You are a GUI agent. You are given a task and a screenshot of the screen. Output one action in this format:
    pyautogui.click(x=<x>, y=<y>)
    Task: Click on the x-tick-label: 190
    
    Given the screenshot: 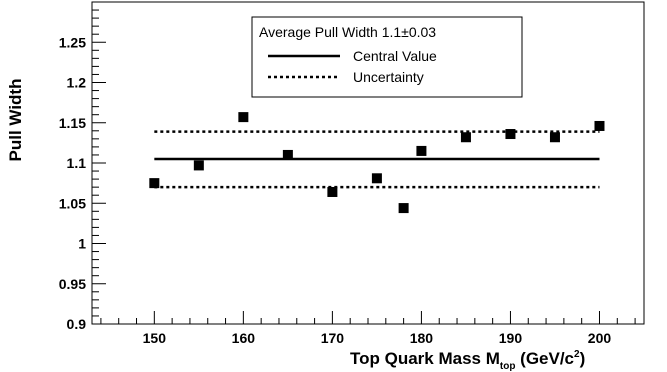 What is the action you would take?
    pyautogui.click(x=511, y=338)
    